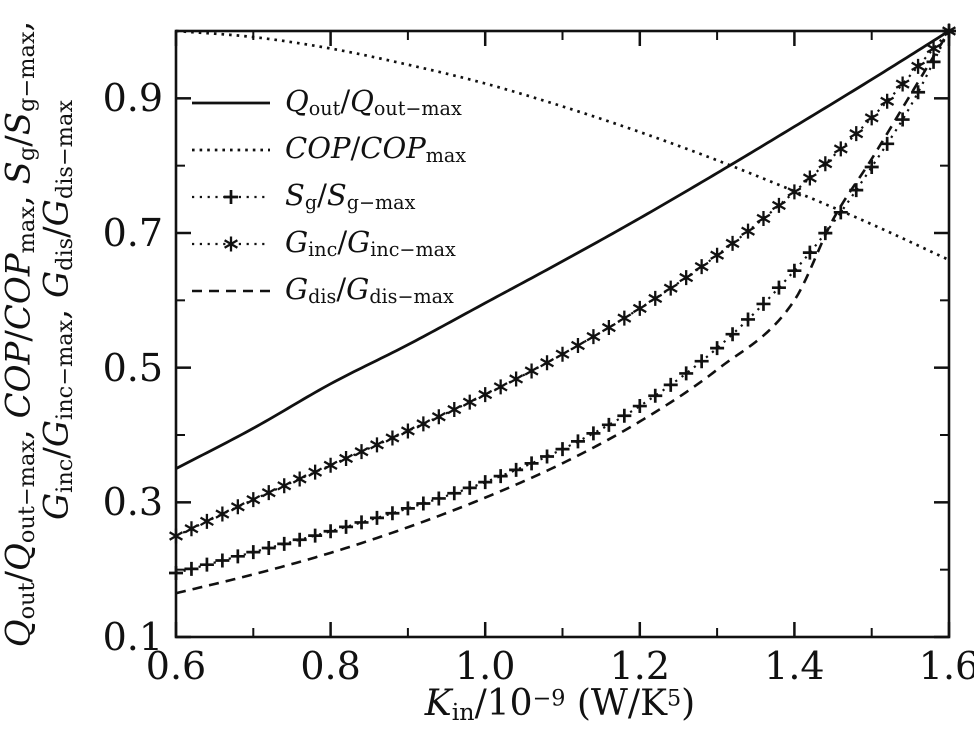 The image size is (974, 738). Describe the element at coordinates (674, 698) in the screenshot. I see `math-text: 5` at that location.